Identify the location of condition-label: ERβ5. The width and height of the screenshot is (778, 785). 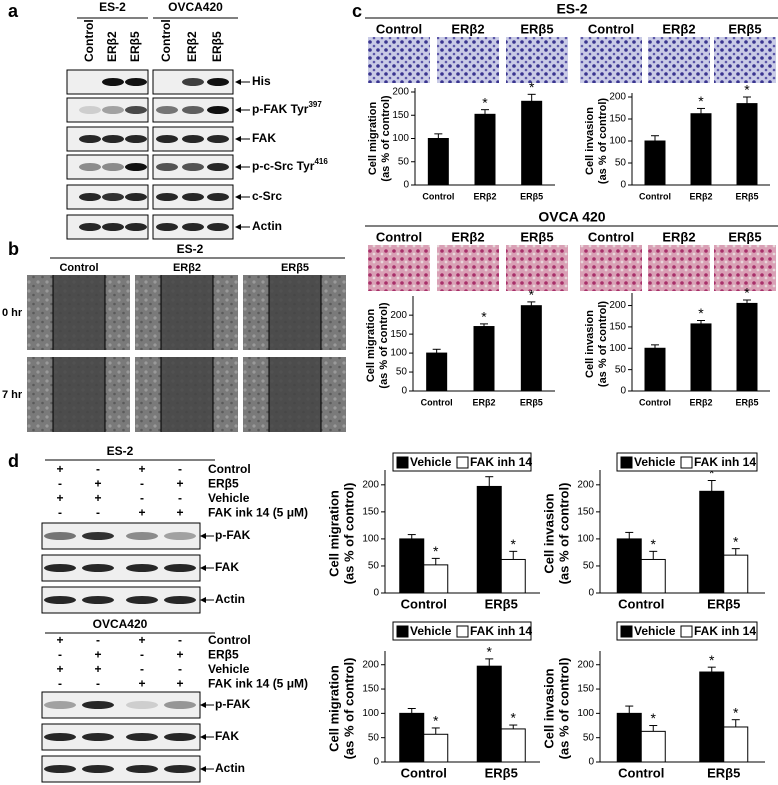
(223, 655).